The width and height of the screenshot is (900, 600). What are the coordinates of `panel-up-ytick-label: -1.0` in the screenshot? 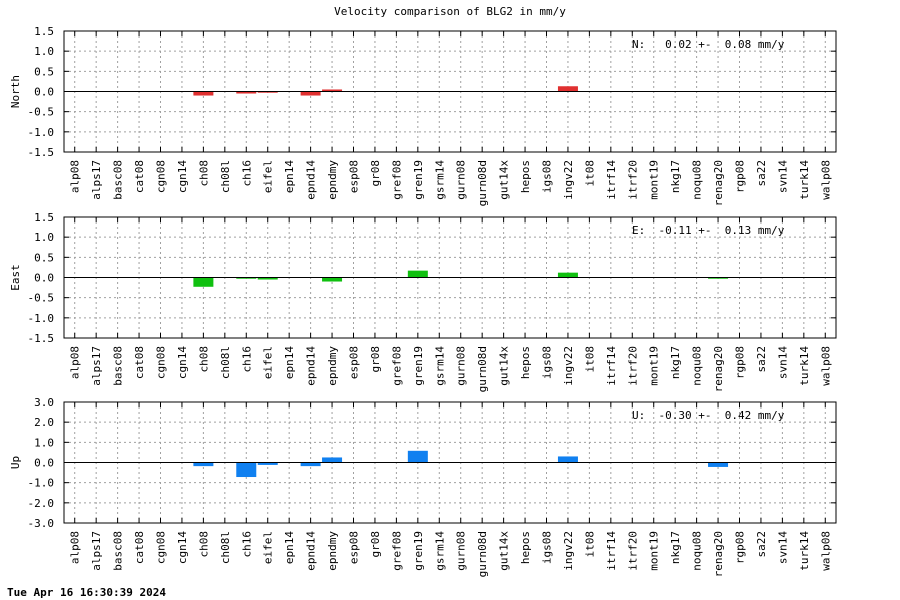 It's located at (41, 483).